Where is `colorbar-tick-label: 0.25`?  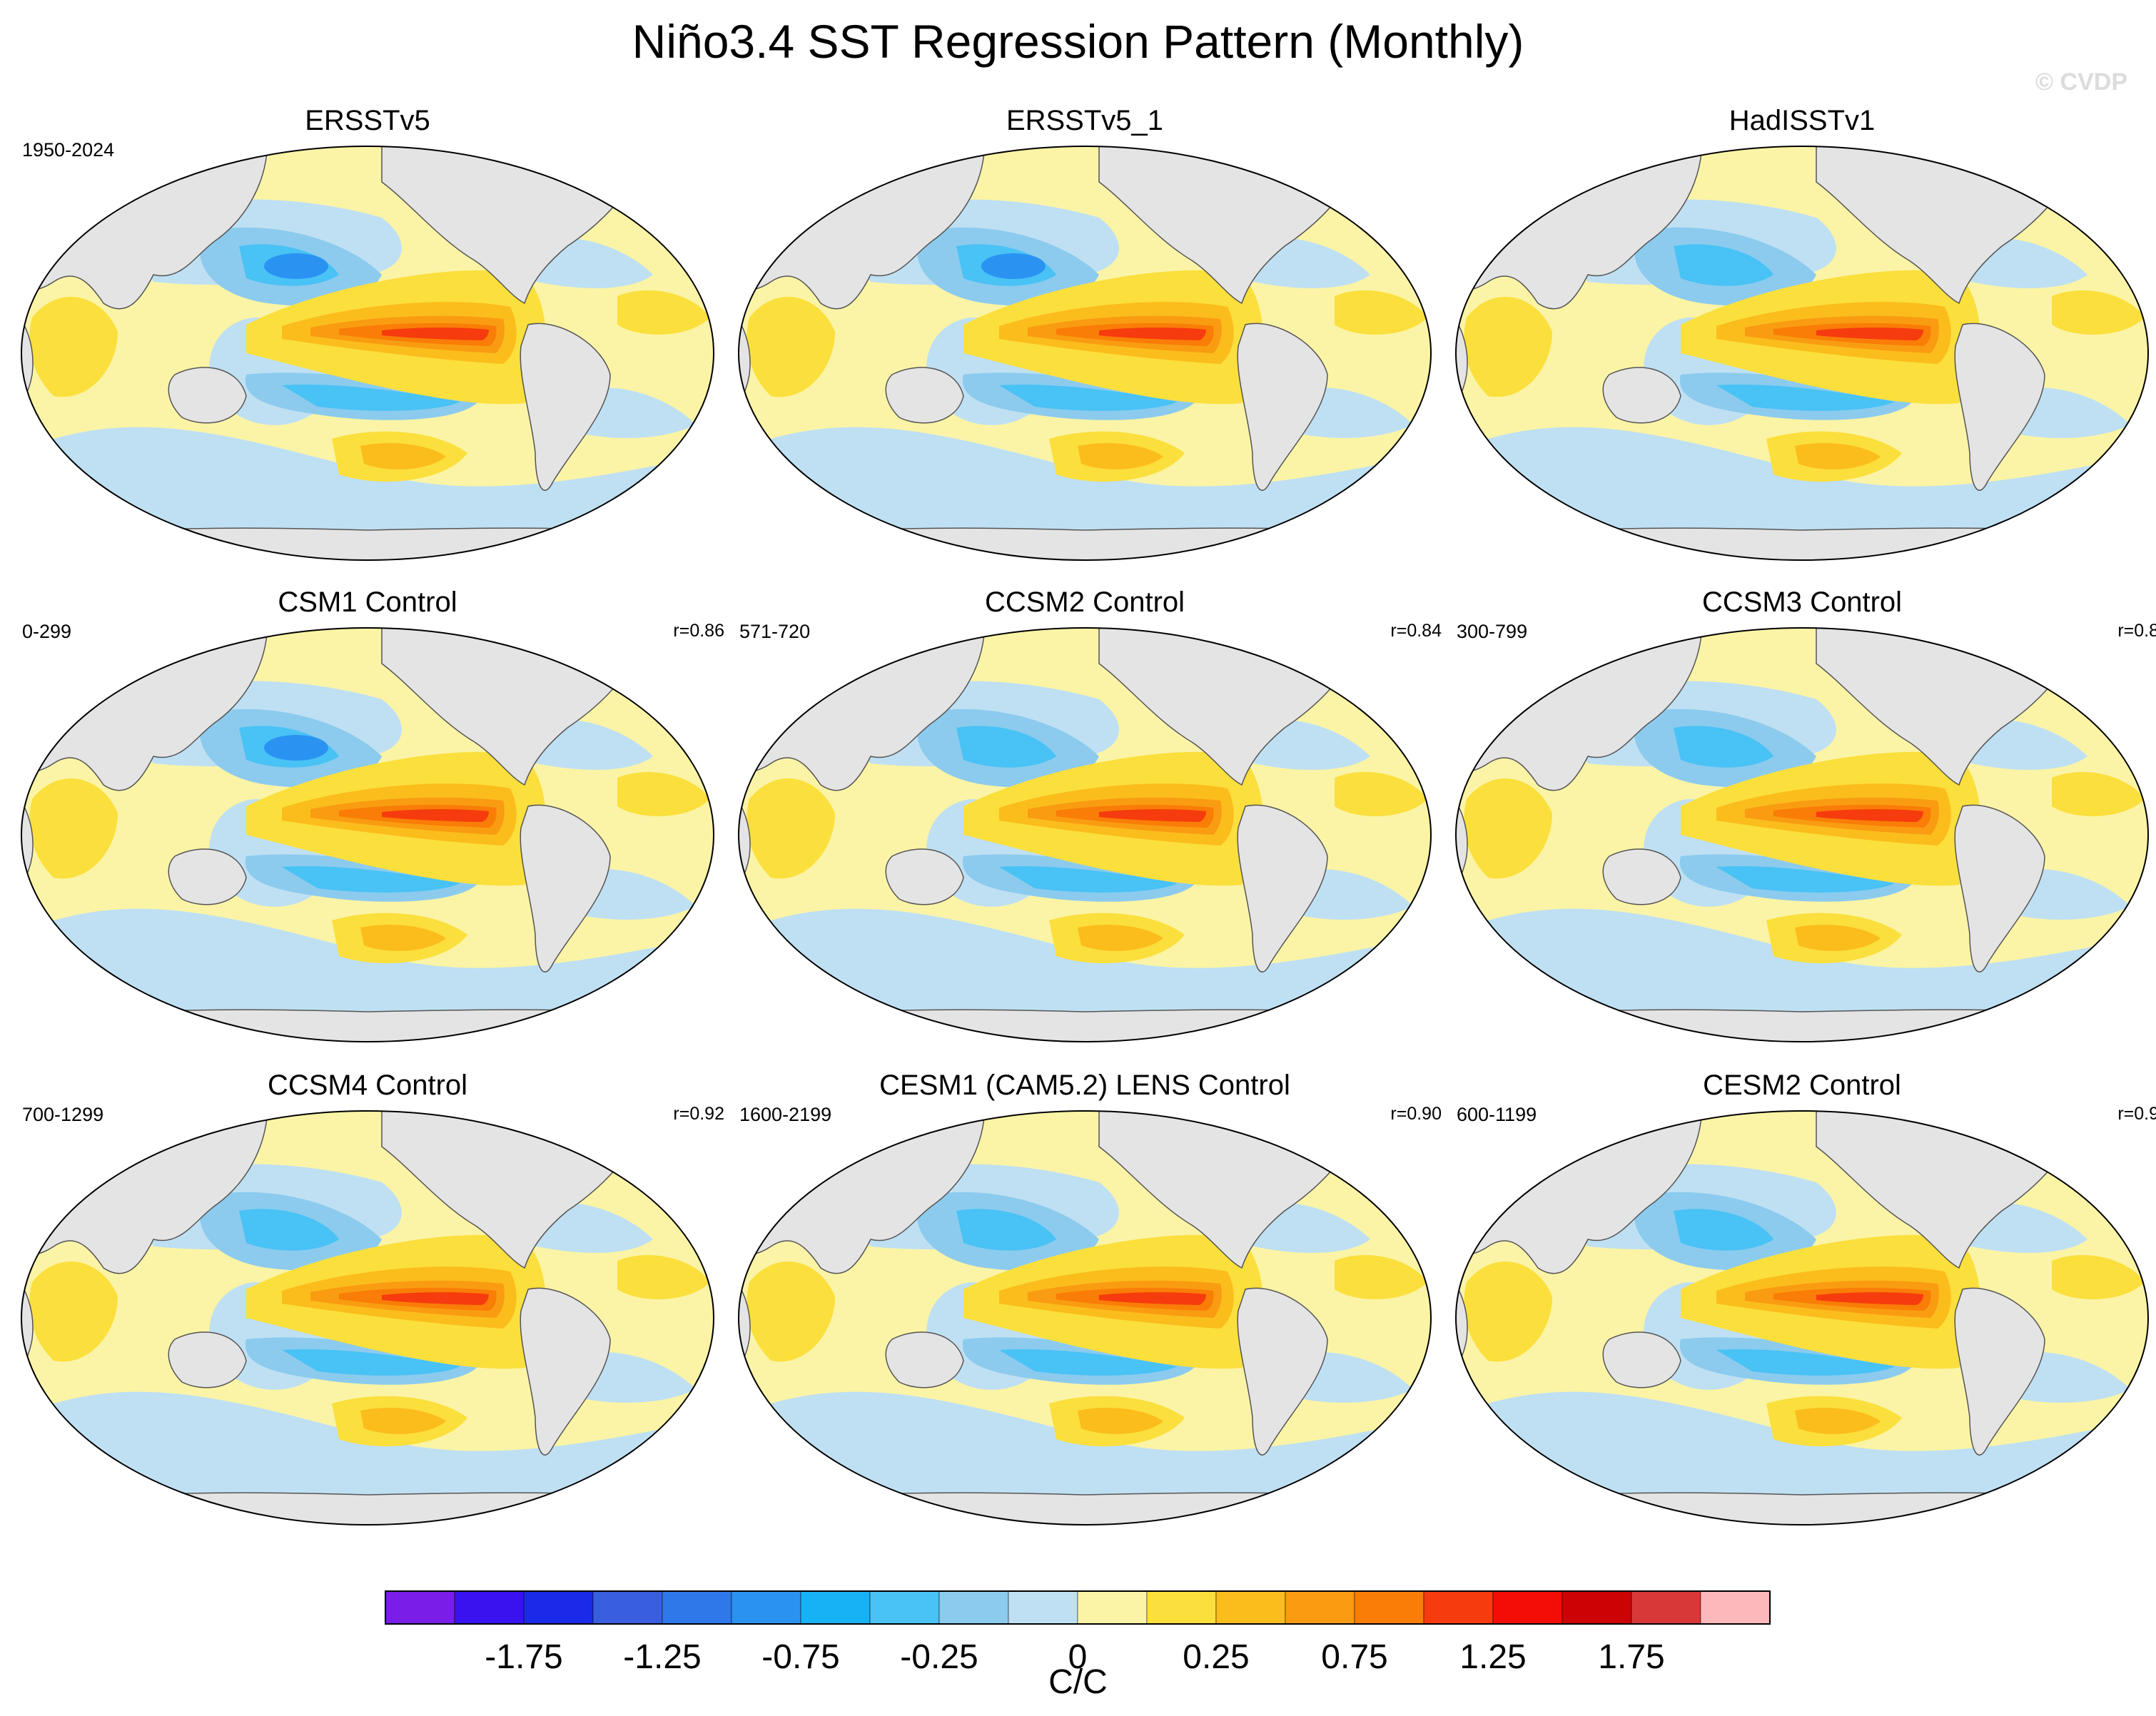
colorbar-tick-label: 0.25 is located at coordinates (1216, 1657).